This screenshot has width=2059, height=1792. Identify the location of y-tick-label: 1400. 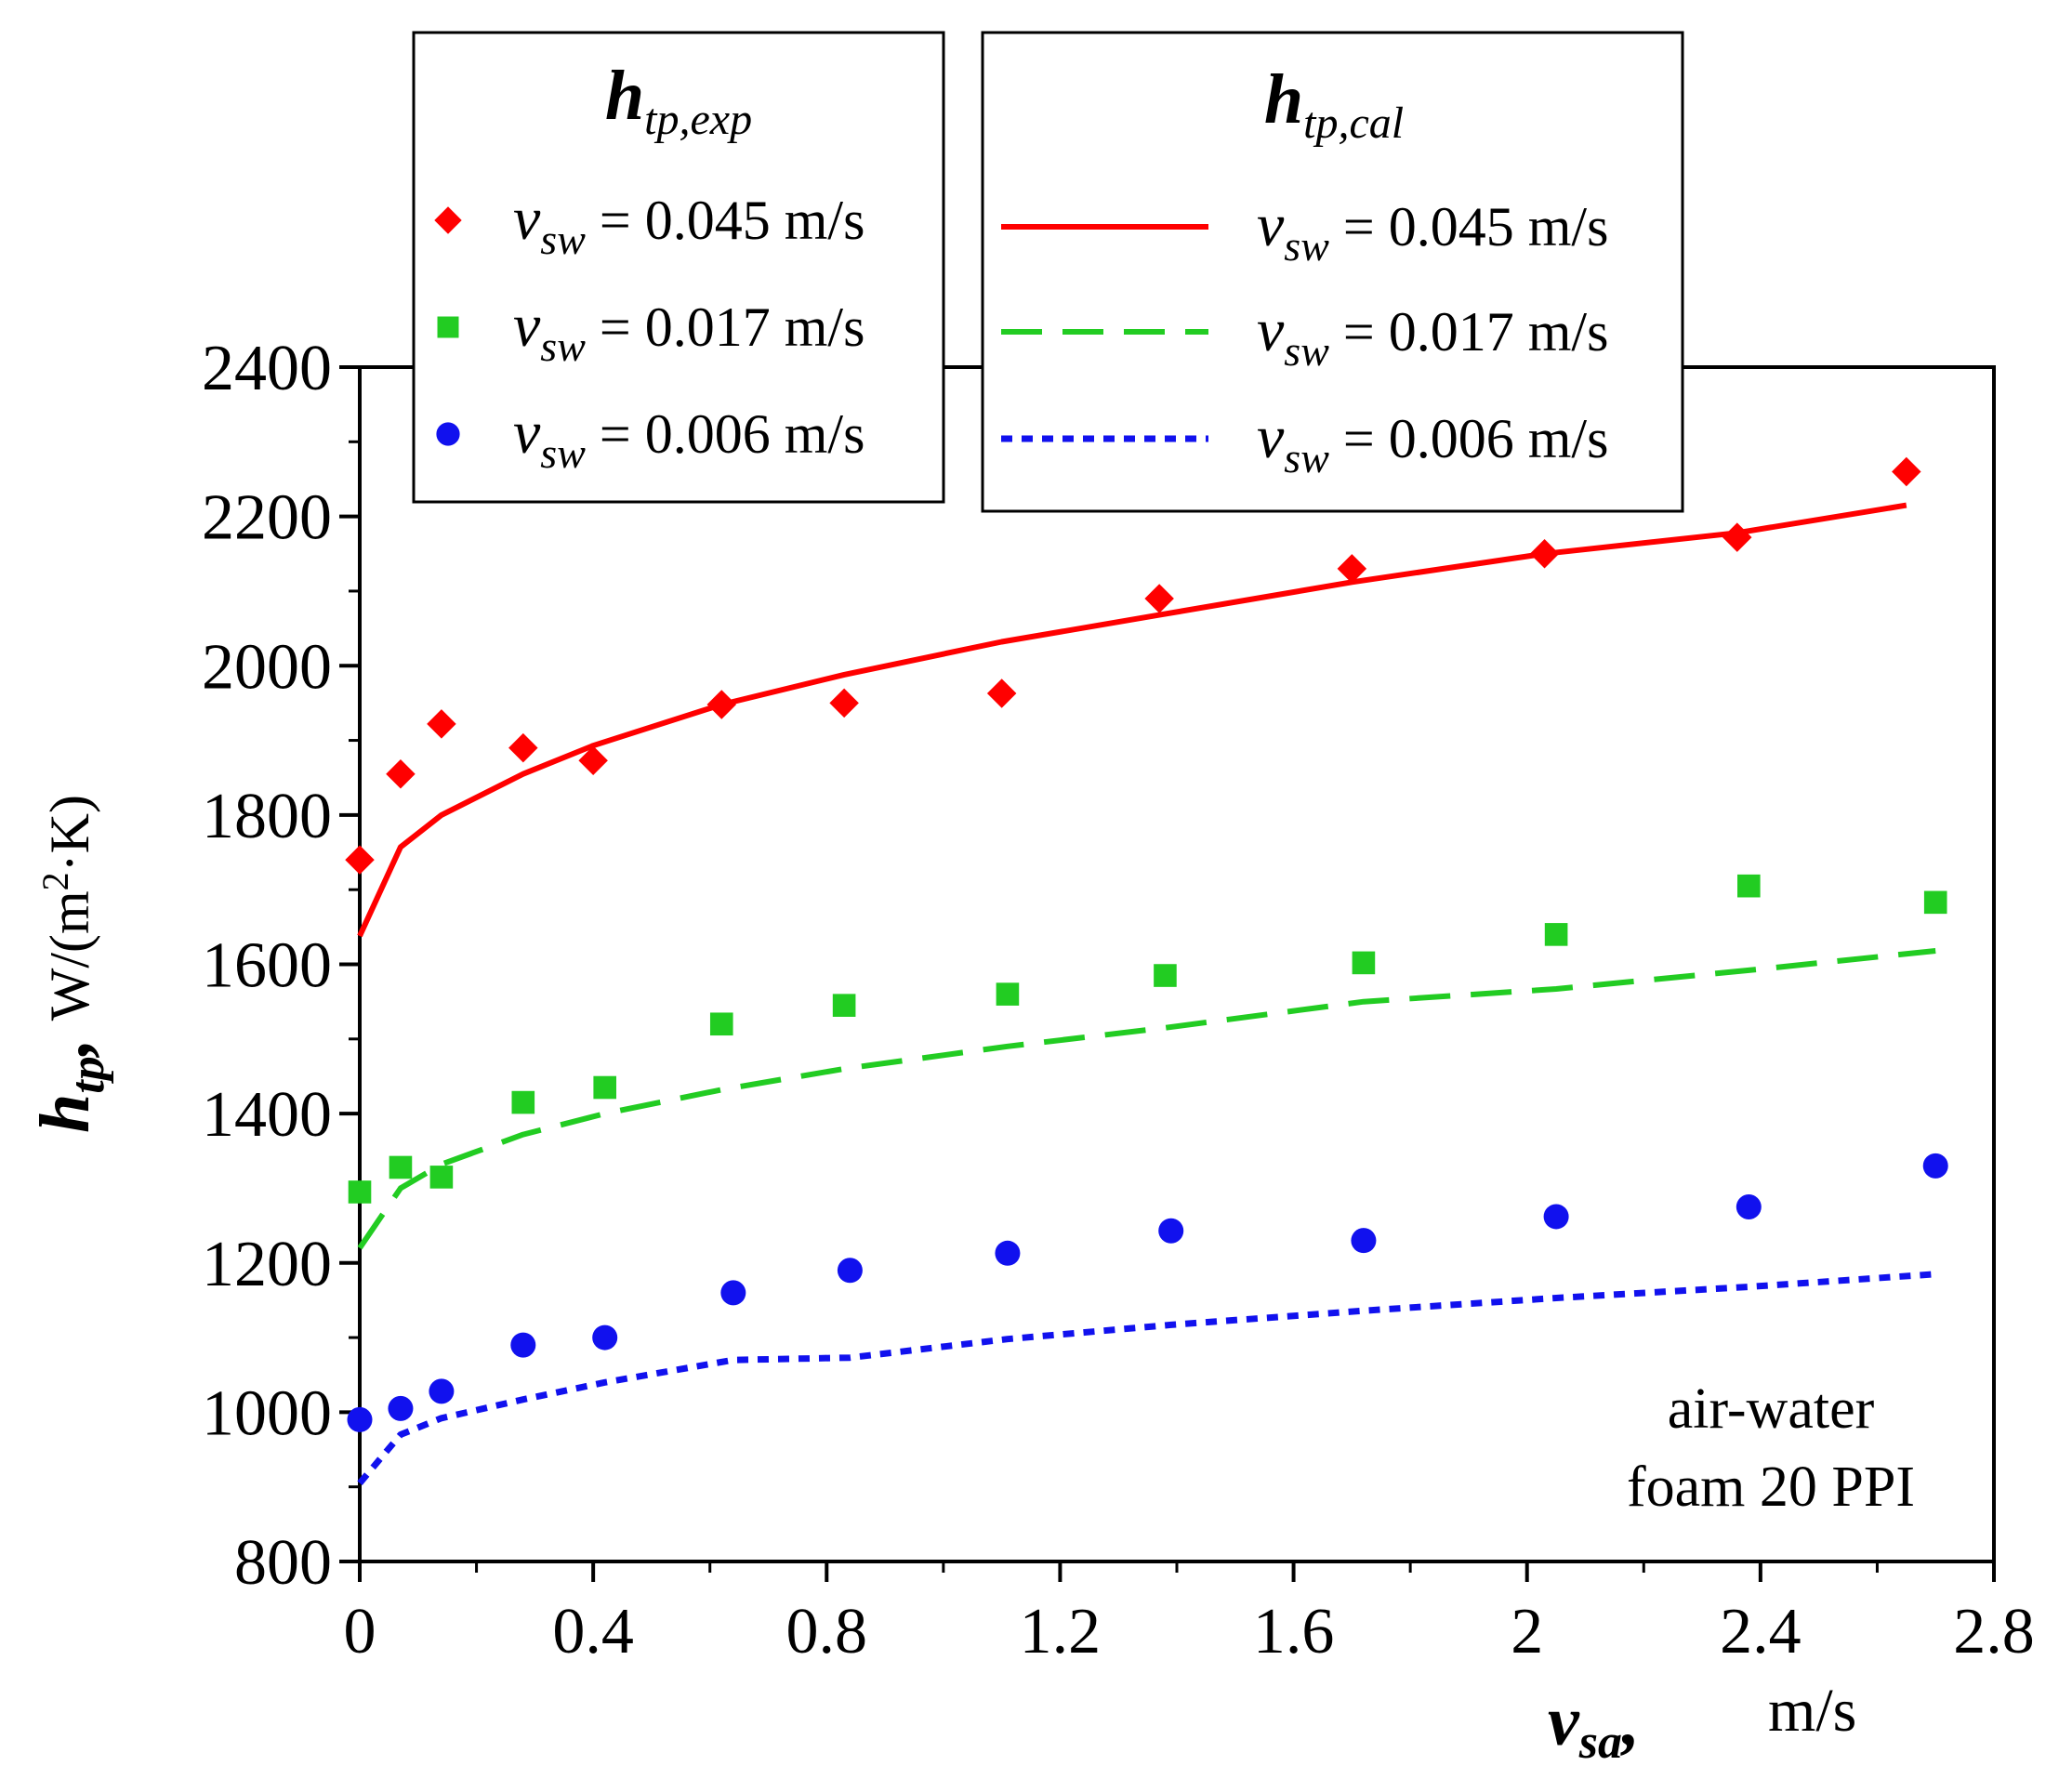
(267, 1115).